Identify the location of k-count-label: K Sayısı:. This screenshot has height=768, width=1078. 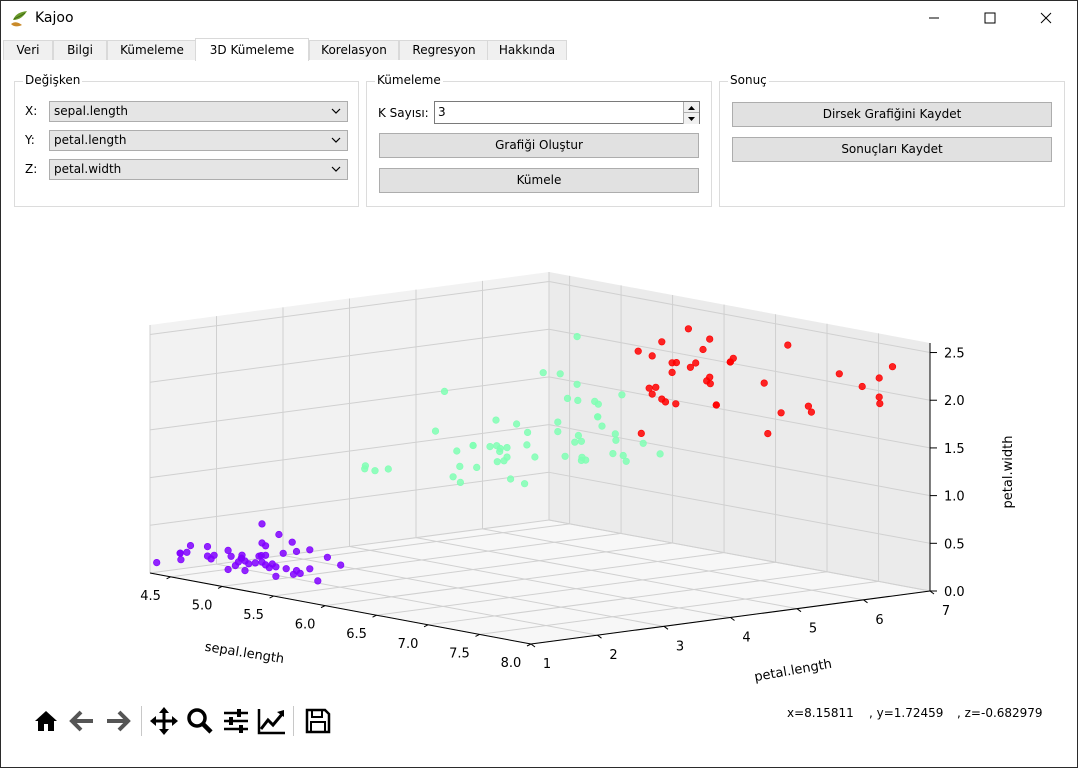
(403, 113).